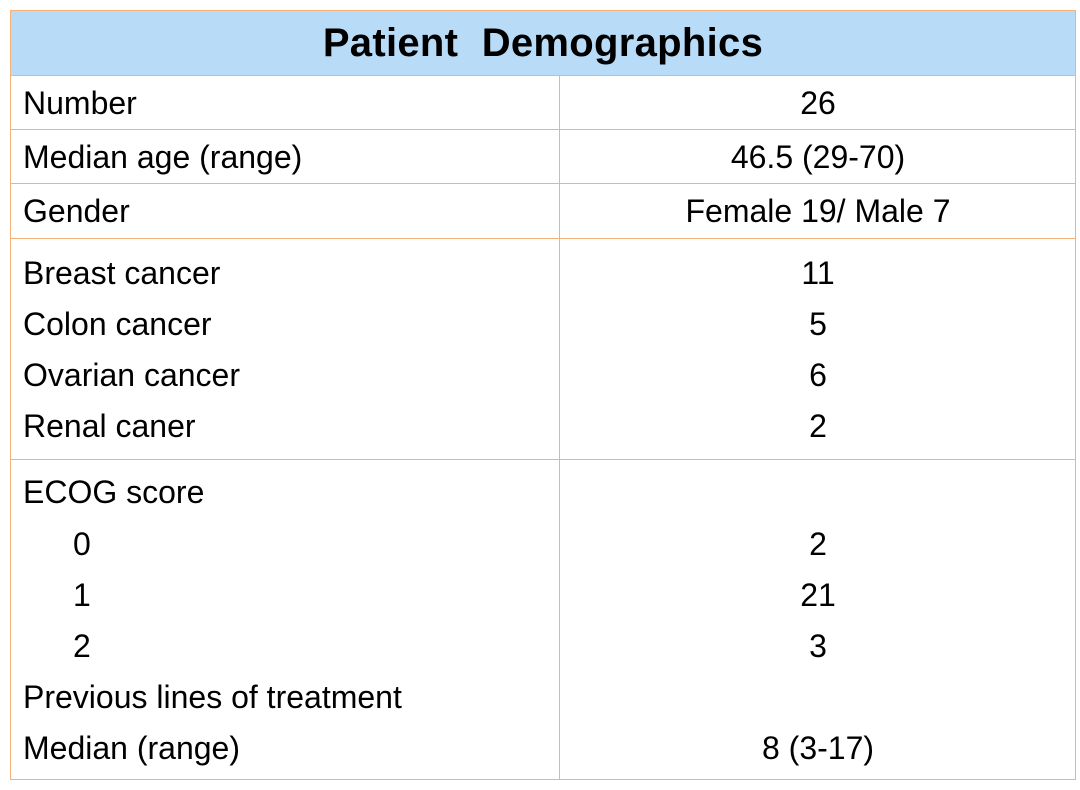  What do you see at coordinates (818, 748) in the screenshot?
I see `previous-treatment-value: 8 (3-17)` at bounding box center [818, 748].